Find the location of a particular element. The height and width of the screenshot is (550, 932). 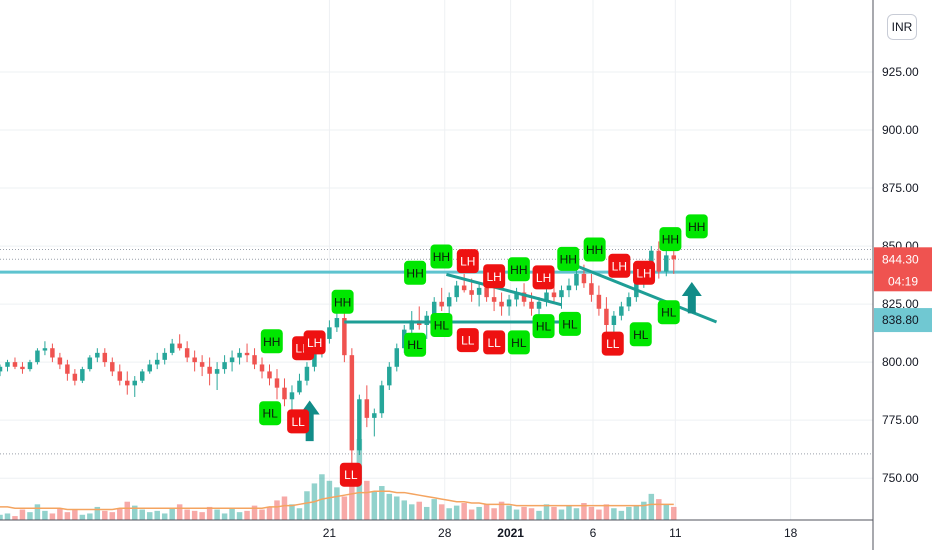

y-tick-label: 800.00 is located at coordinates (900, 362).